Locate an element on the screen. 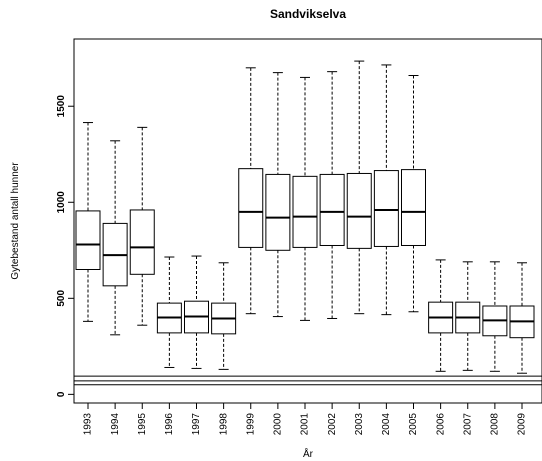  reference-lines is located at coordinates (308, 380).